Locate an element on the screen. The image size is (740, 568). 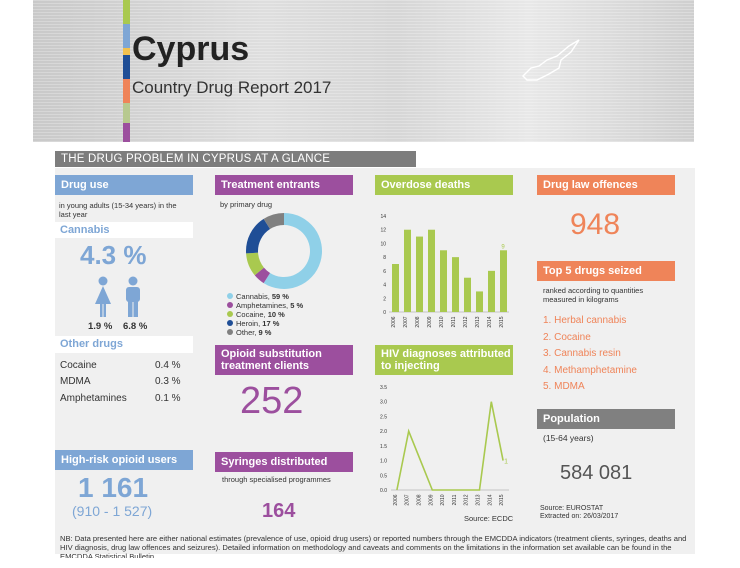
seized-item: 2. Cocaine is located at coordinates (567, 337).